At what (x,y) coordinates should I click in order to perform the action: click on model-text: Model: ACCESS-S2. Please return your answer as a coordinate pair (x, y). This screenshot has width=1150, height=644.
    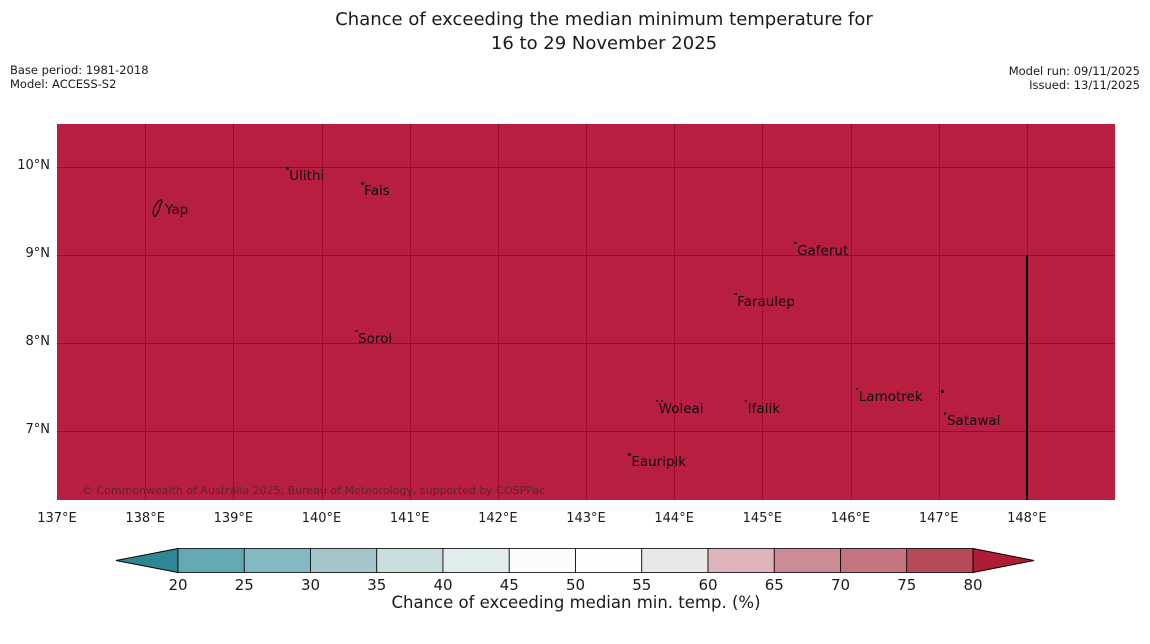
    Looking at the image, I should click on (63, 84).